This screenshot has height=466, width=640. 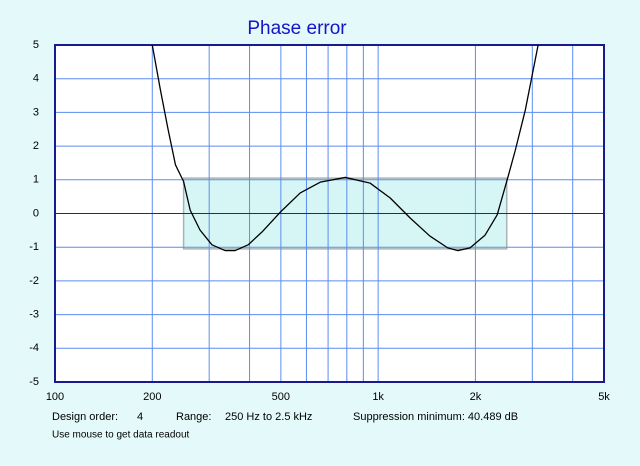 What do you see at coordinates (140, 417) in the screenshot?
I see `order-value: 4` at bounding box center [140, 417].